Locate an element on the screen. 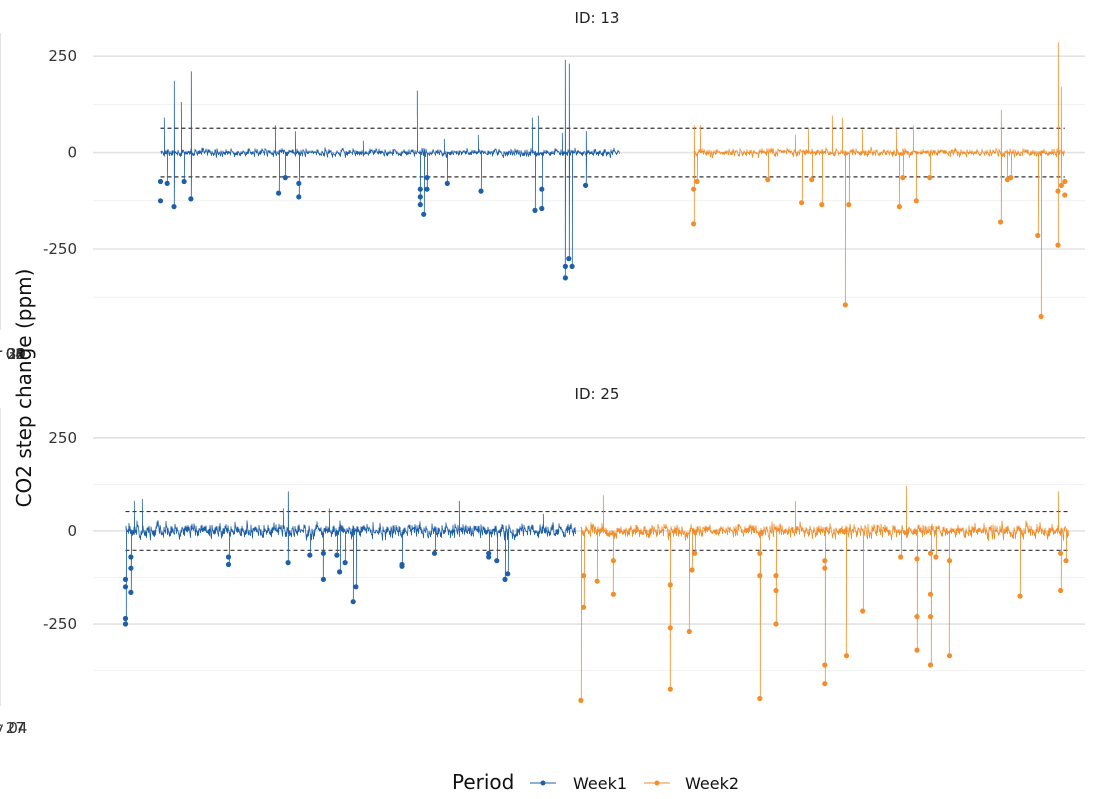 This screenshot has width=1097, height=799. x-tick-label: Apr 08 is located at coordinates (12, 354).